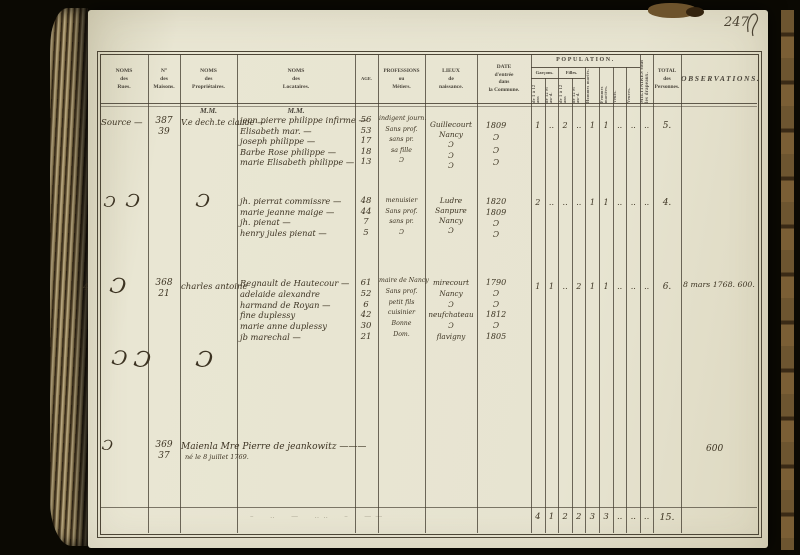  What do you see at coordinates (667, 79) in the screenshot?
I see `header-total: TOTAL des Personnes.` at bounding box center [667, 79].